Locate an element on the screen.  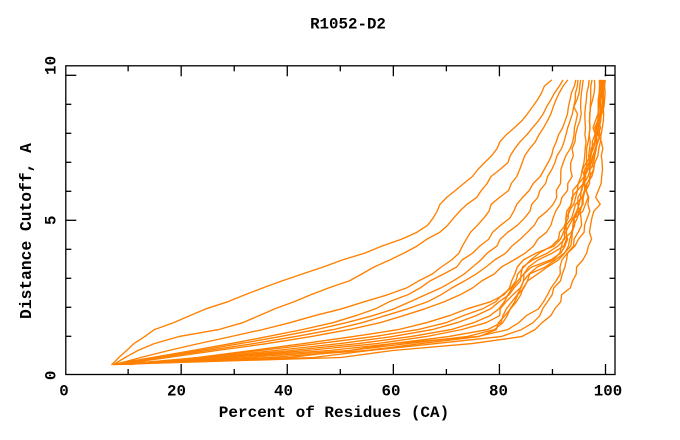
svg-text: 20 is located at coordinates (176, 392).